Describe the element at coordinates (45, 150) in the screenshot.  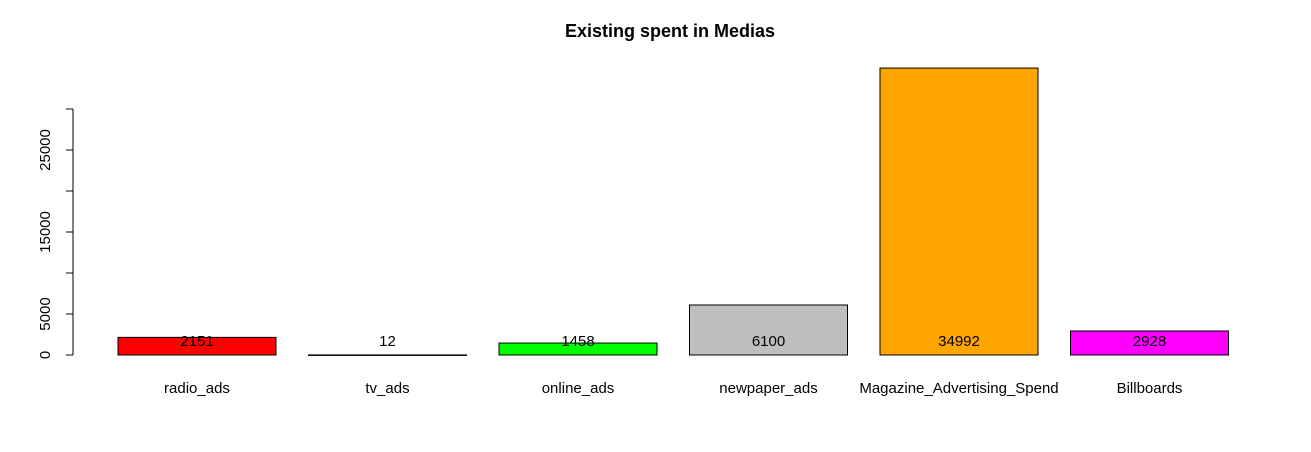
I see `y-tick-label: 25000` at that location.